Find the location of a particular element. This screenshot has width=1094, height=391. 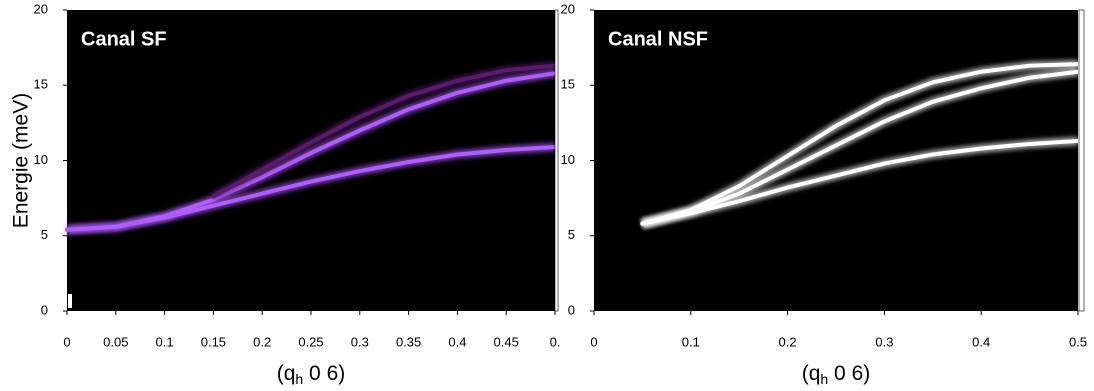

x-tick-label: 0. is located at coordinates (555, 341).